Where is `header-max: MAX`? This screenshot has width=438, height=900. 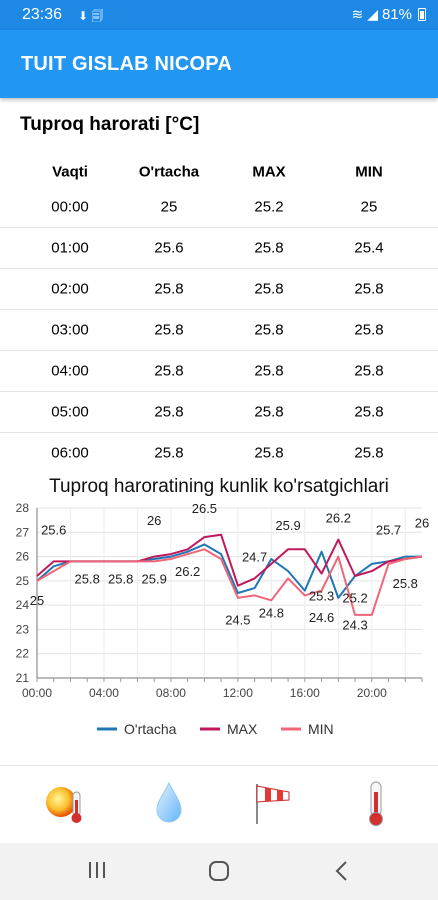
header-max: MAX is located at coordinates (269, 172).